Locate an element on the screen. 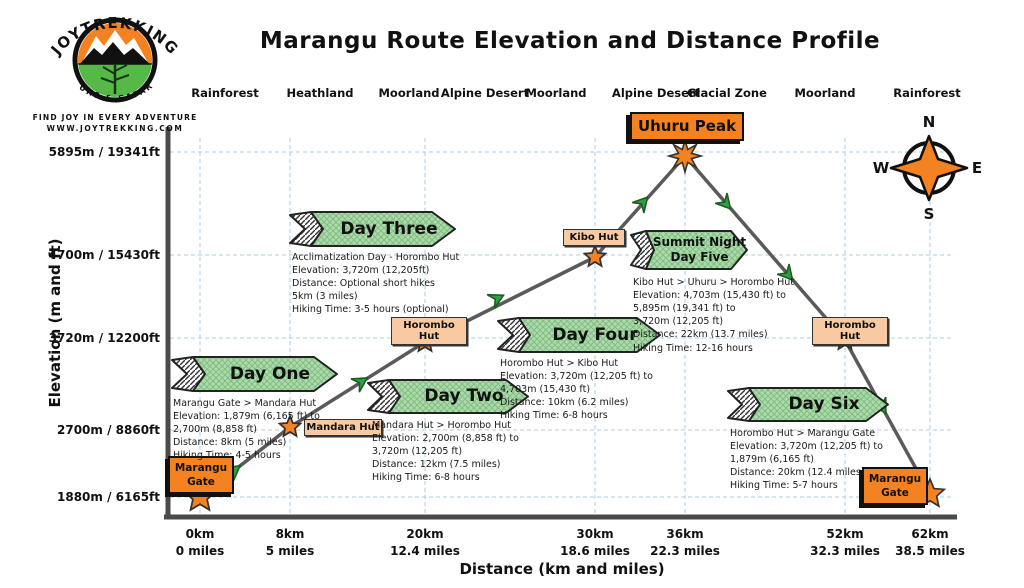 The height and width of the screenshot is (588, 1024). x-tick-km: 20km is located at coordinates (425, 534).